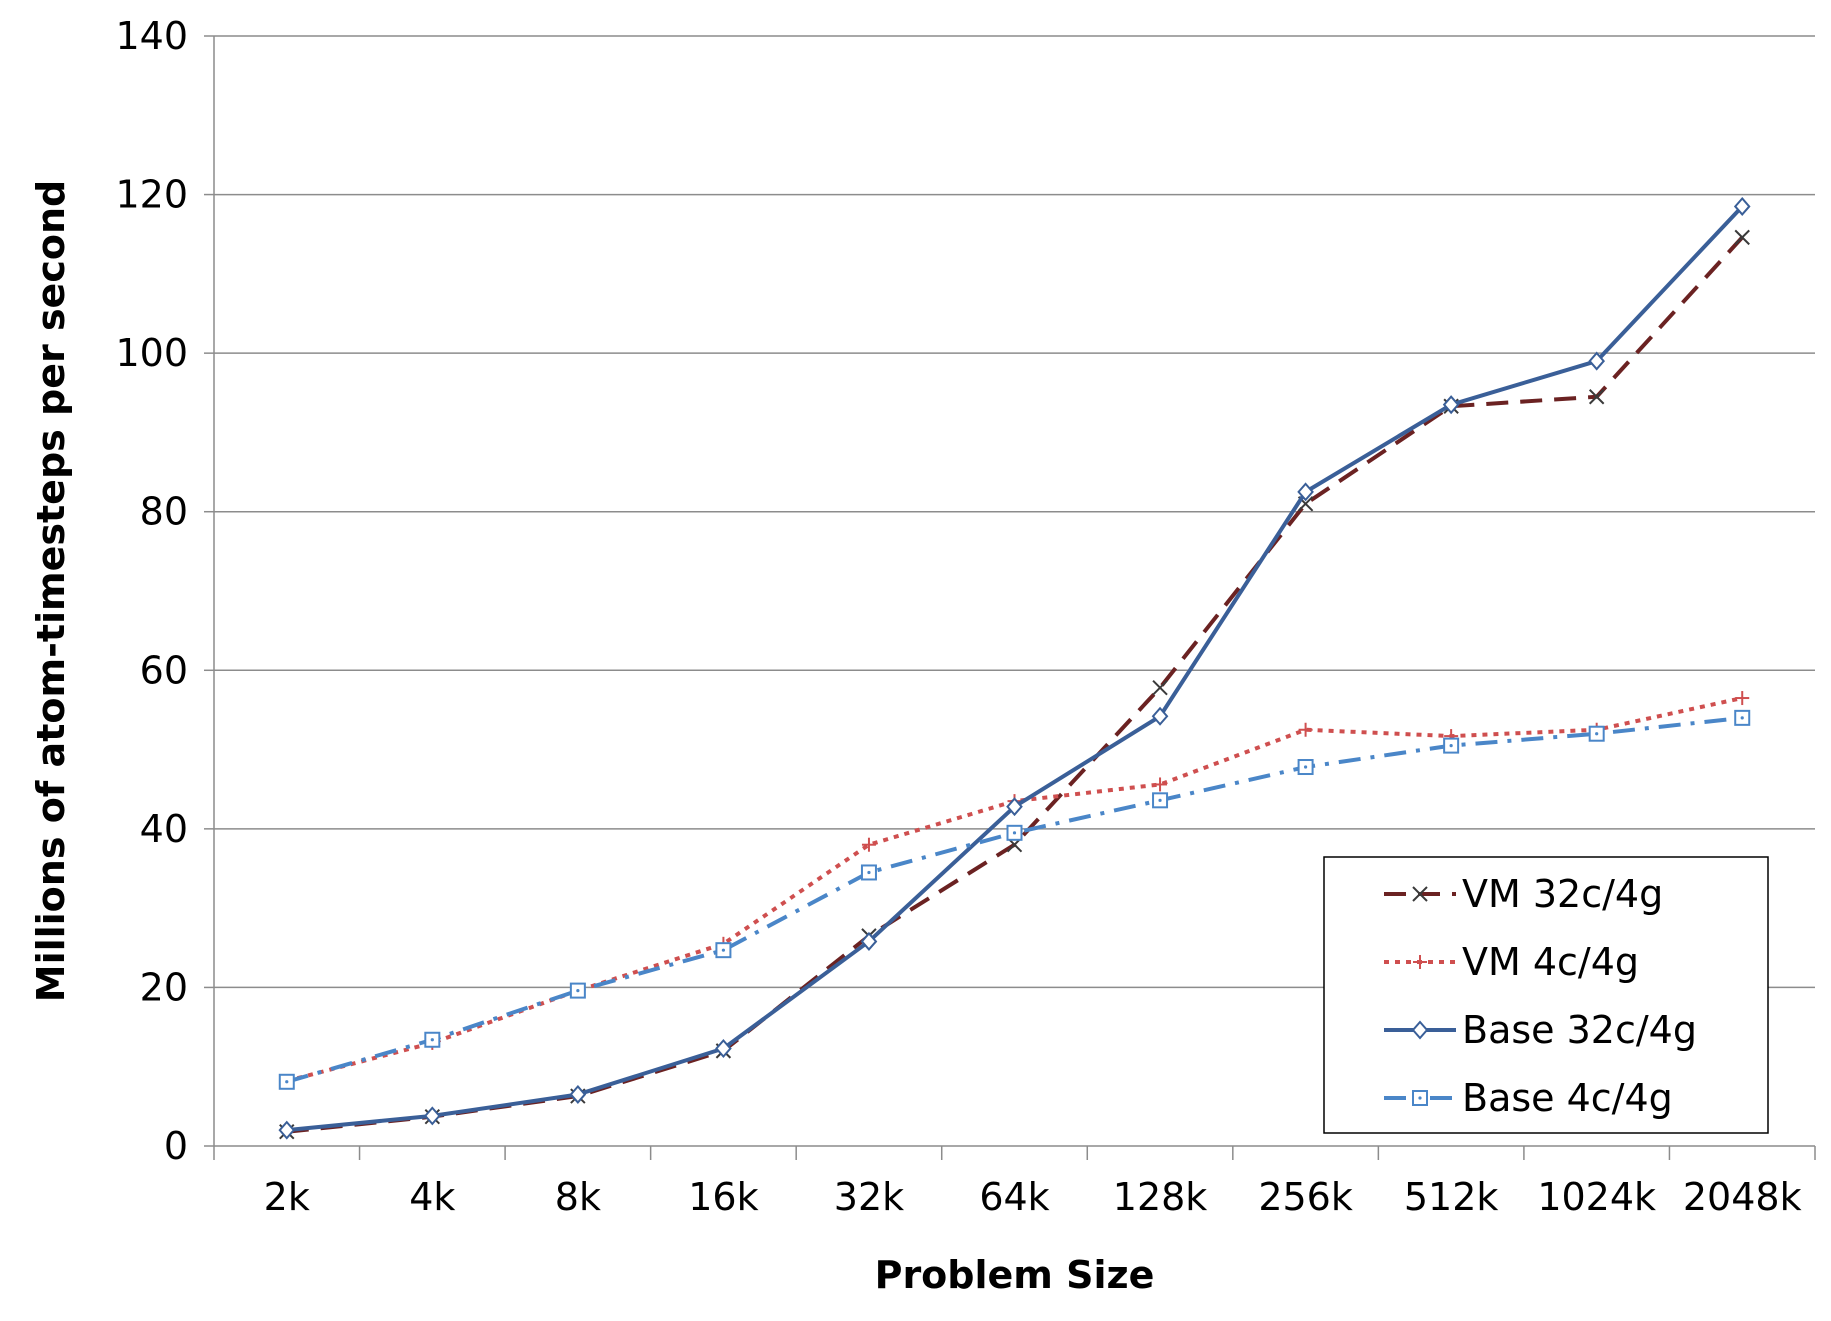 Image resolution: width=1831 pixels, height=1321 pixels. Describe the element at coordinates (164, 987) in the screenshot. I see `y-tick-label: 20` at that location.